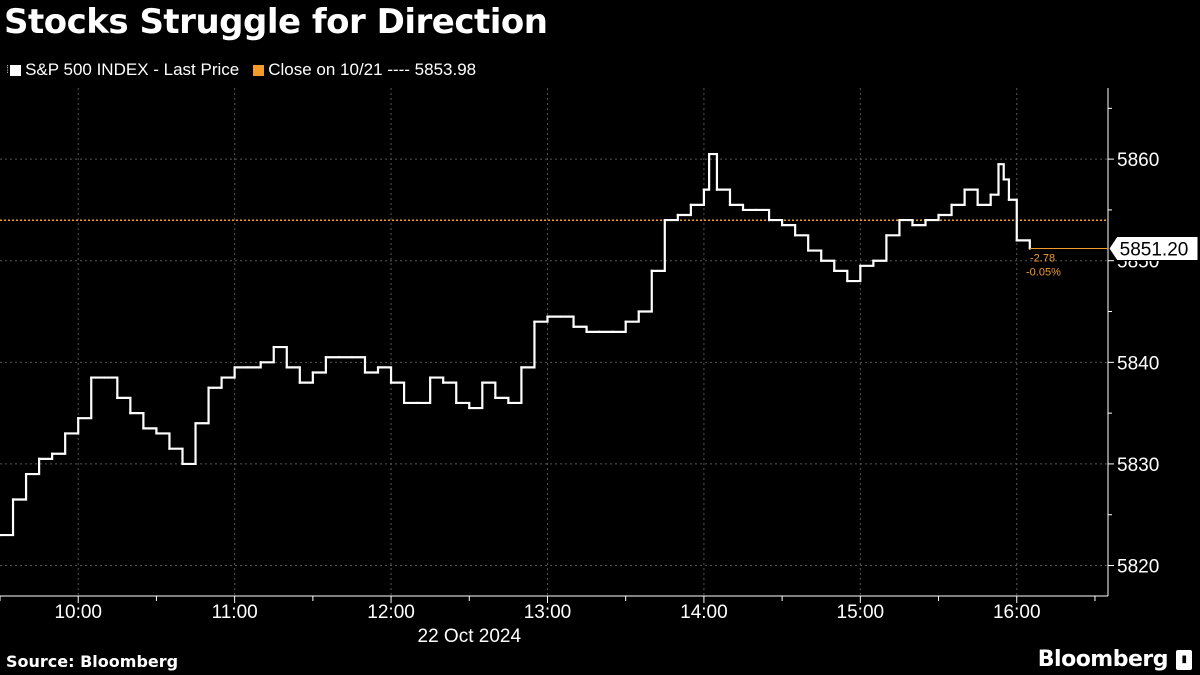 This screenshot has height=675, width=1200. Describe the element at coordinates (78, 612) in the screenshot. I see `x-tick-label: 10:00` at that location.